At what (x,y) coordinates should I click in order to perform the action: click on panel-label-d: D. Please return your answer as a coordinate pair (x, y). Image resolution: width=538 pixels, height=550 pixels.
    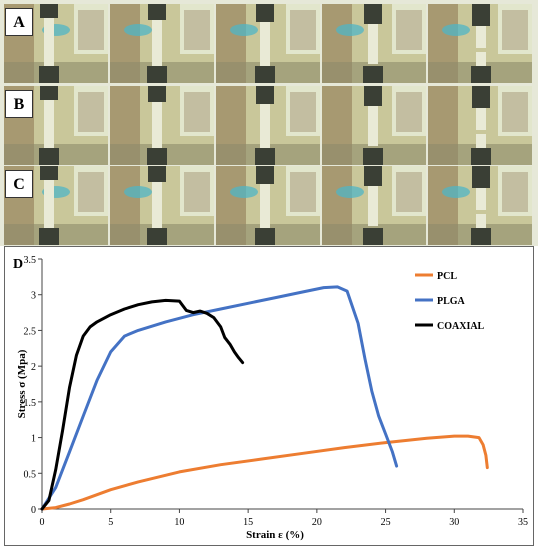
    Looking at the image, I should click on (18, 264).